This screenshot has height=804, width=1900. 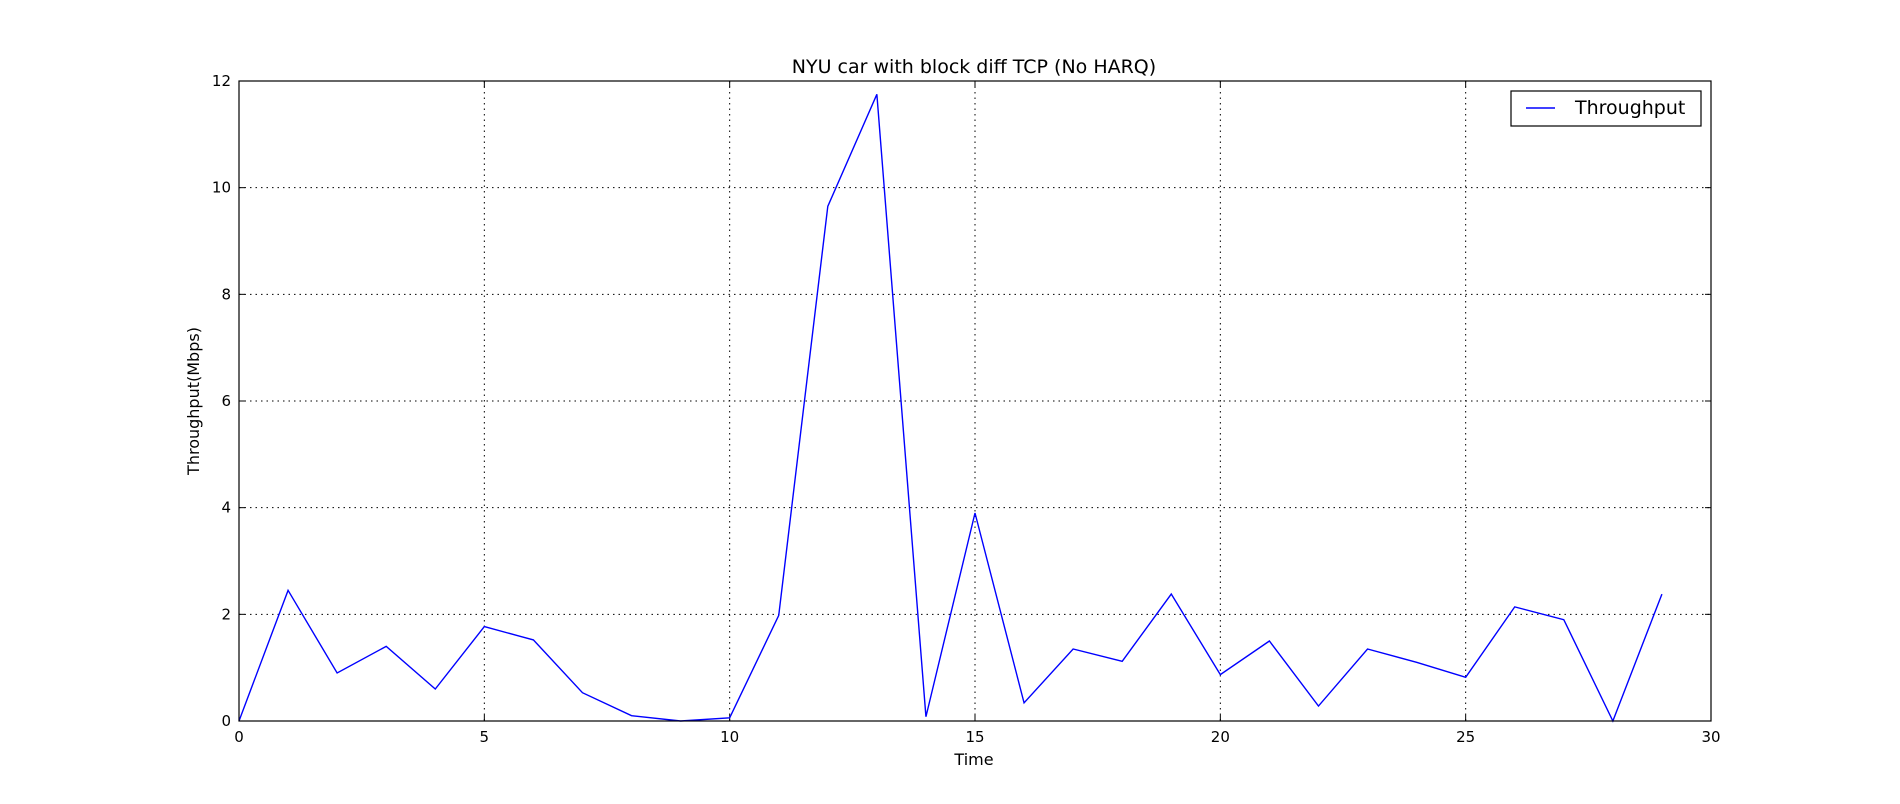 What do you see at coordinates (485, 737) in the screenshot?
I see `x-tick-label: 5` at bounding box center [485, 737].